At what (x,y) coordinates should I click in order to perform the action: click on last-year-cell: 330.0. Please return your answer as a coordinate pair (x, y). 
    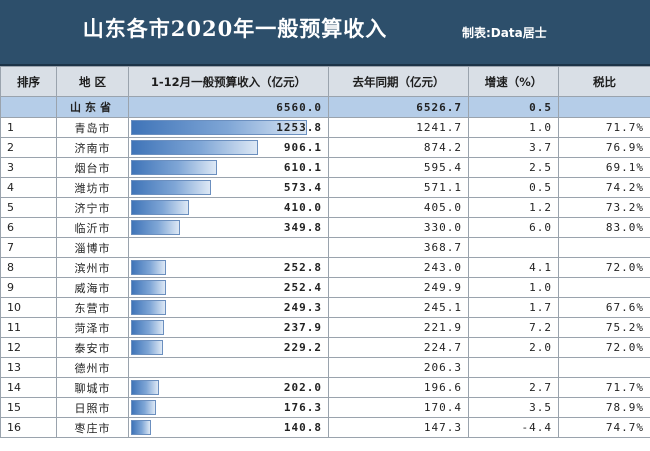
    Looking at the image, I should click on (398, 227).